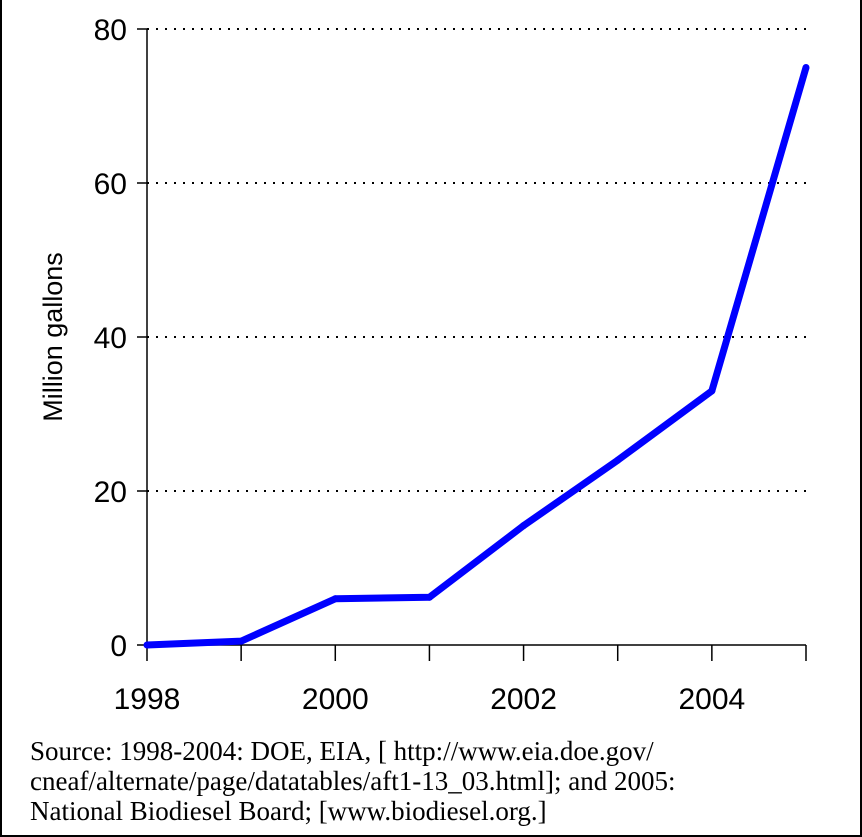 The height and width of the screenshot is (837, 862). I want to click on y-tick-label: 60, so click(110, 184).